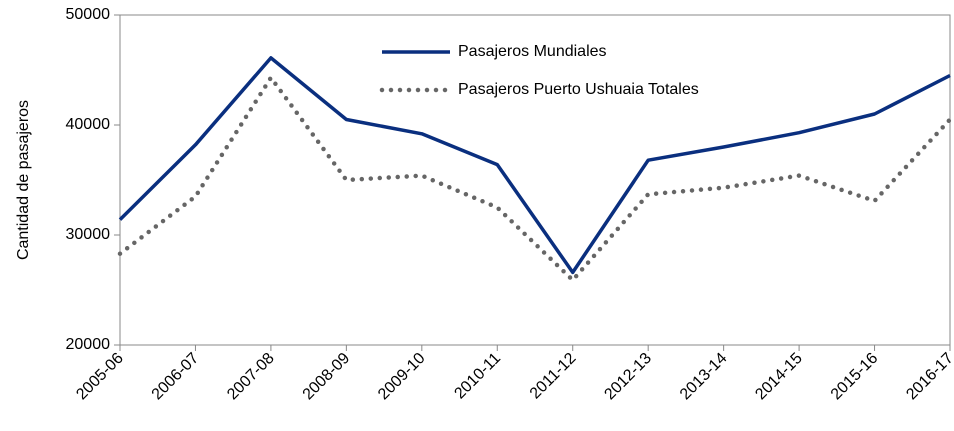 Image resolution: width=954 pixels, height=431 pixels. I want to click on x-tick-label: 2008-09, so click(327, 377).